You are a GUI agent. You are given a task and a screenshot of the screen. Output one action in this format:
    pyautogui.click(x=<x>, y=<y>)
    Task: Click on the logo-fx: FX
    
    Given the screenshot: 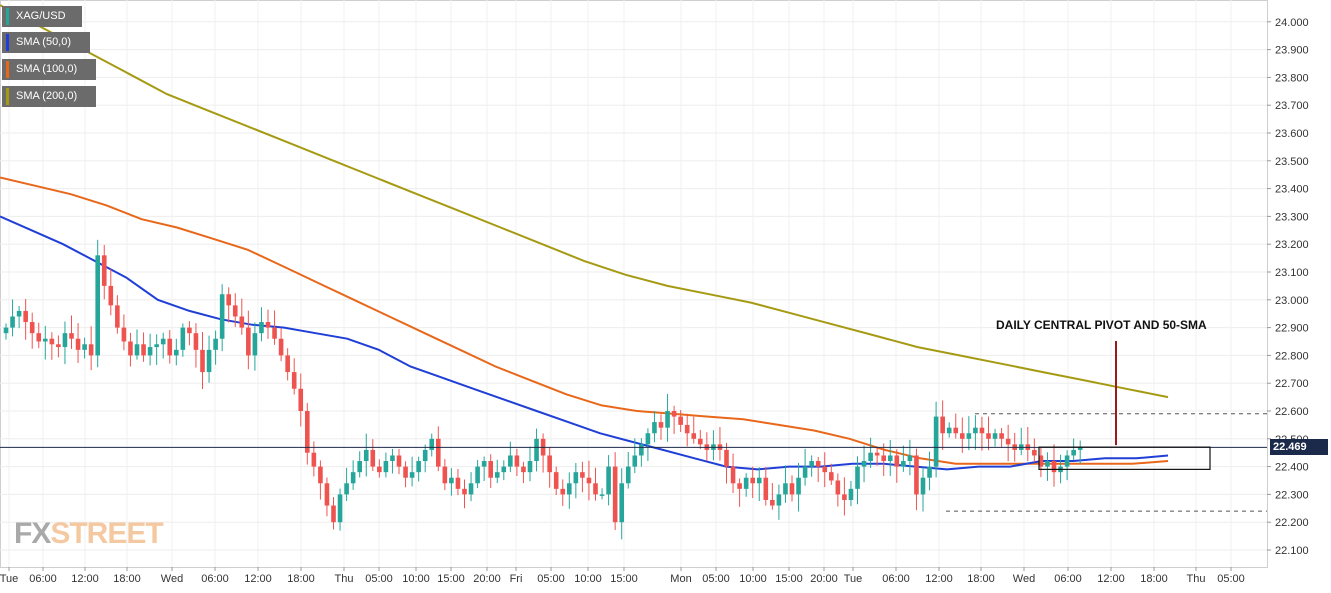 What is the action you would take?
    pyautogui.click(x=32, y=533)
    